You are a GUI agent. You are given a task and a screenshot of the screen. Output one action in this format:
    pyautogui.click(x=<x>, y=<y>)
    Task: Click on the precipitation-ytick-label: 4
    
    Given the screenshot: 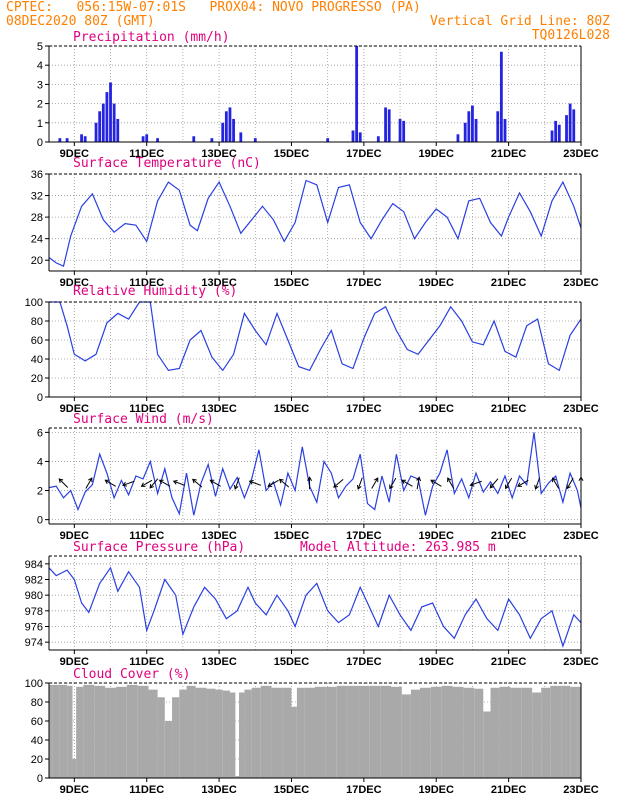 What is the action you would take?
    pyautogui.click(x=40, y=66)
    